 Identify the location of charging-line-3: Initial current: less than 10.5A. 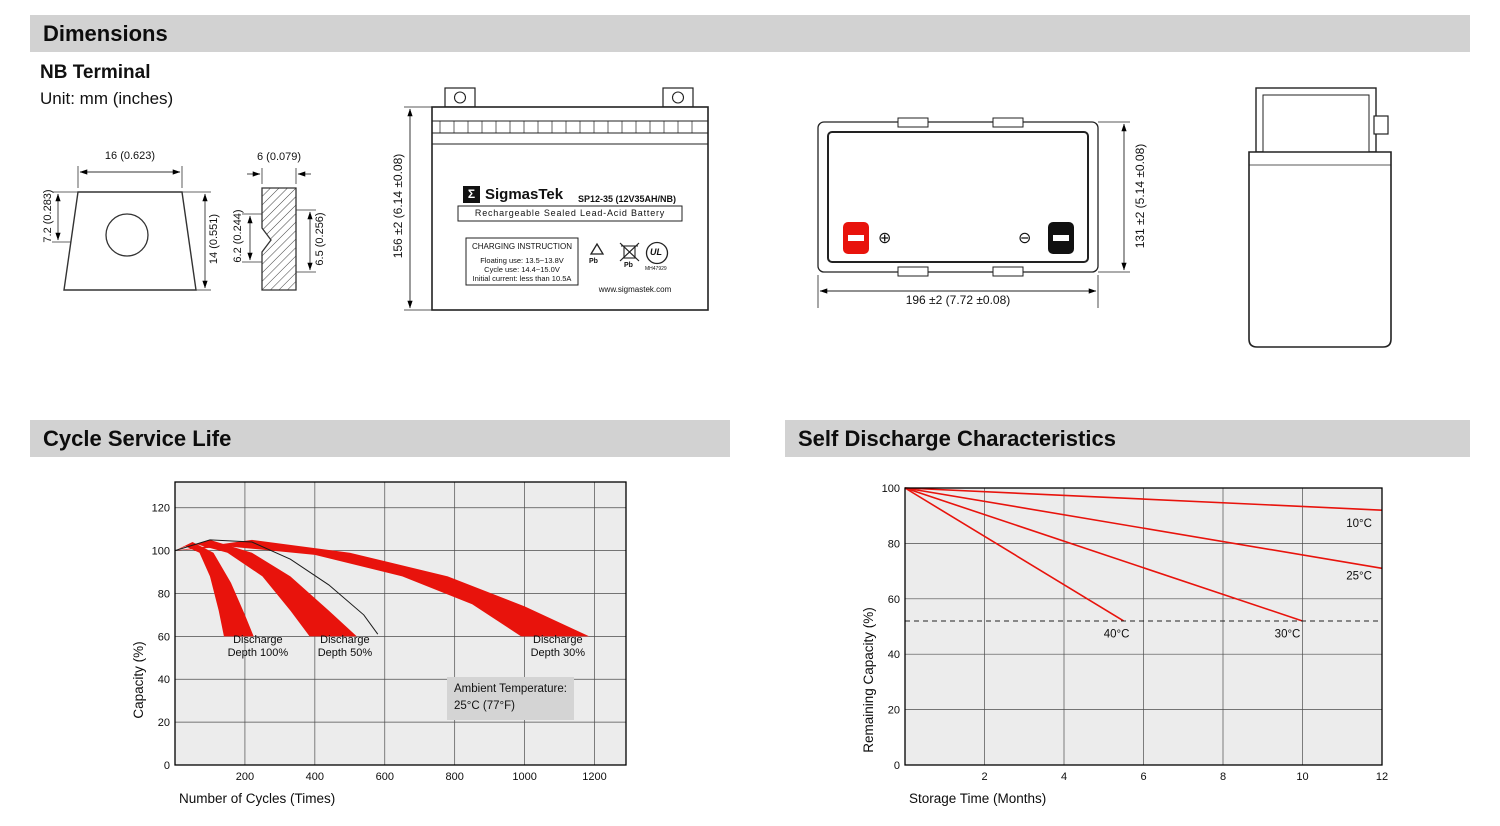
(522, 278).